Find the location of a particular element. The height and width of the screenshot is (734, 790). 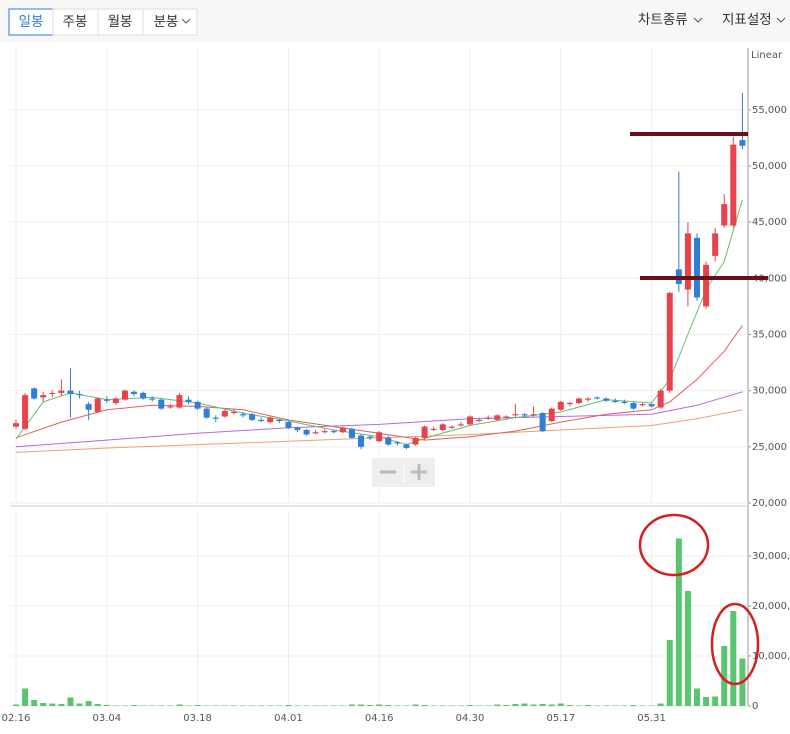

y-tick-label: 25,000 is located at coordinates (769, 447).